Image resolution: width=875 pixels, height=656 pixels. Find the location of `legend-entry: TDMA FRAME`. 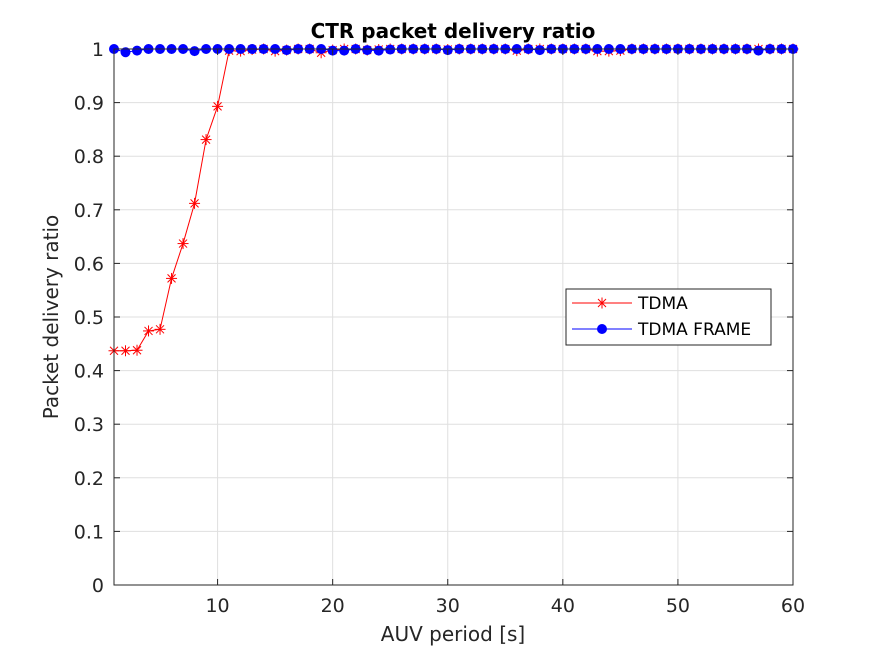

legend-entry: TDMA FRAME is located at coordinates (661, 330).